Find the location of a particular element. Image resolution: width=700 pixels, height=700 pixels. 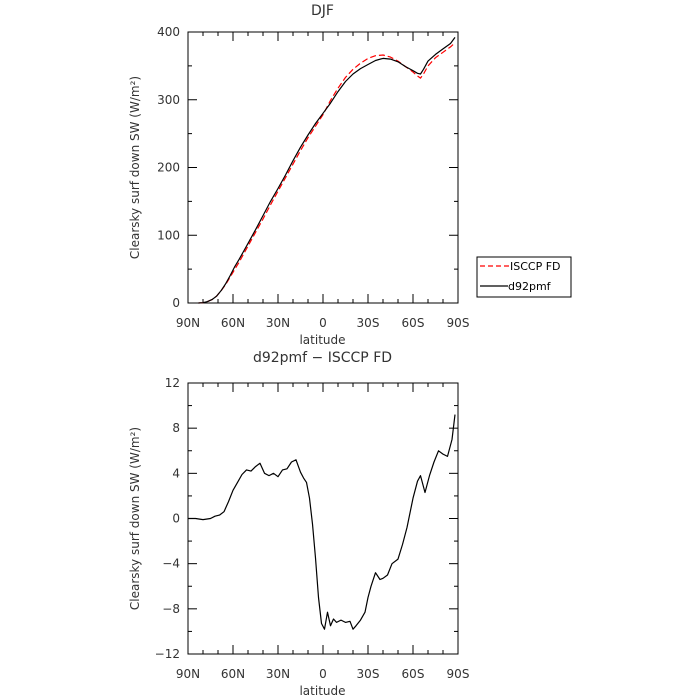

y-tick-label: 12 is located at coordinates (172, 383).